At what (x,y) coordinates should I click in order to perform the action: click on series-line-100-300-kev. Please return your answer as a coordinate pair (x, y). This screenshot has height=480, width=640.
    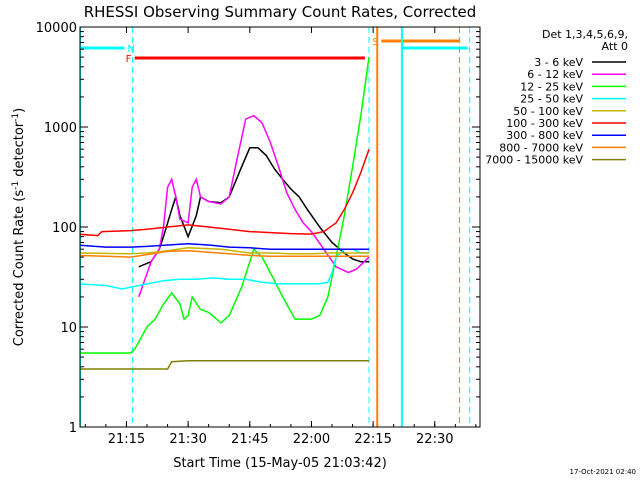
    Looking at the image, I should click on (225, 192).